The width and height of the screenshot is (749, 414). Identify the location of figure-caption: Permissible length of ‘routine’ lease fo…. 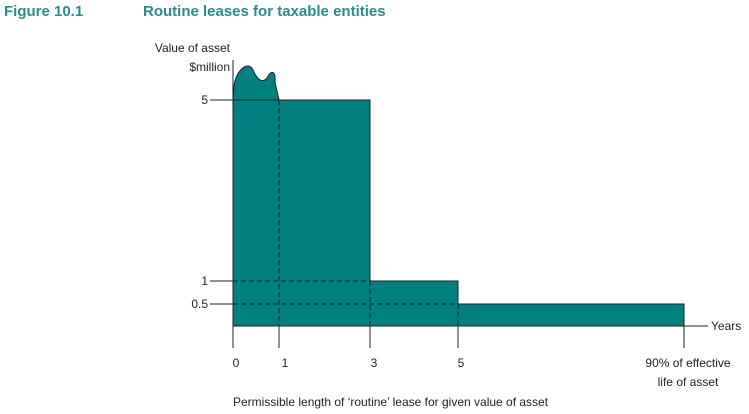
(391, 402).